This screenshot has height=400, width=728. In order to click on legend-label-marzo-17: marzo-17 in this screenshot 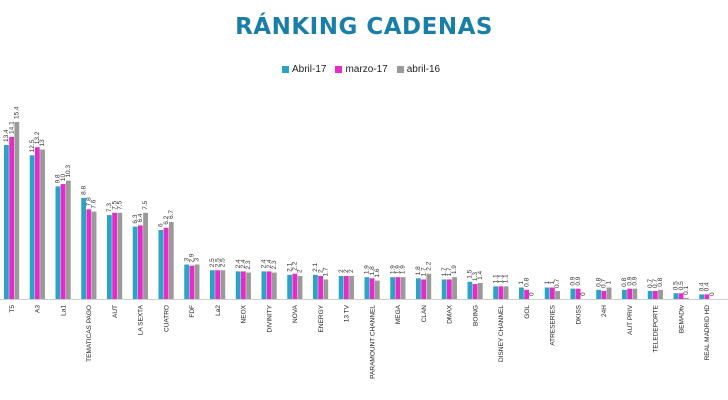, I will do `click(366, 69)`.